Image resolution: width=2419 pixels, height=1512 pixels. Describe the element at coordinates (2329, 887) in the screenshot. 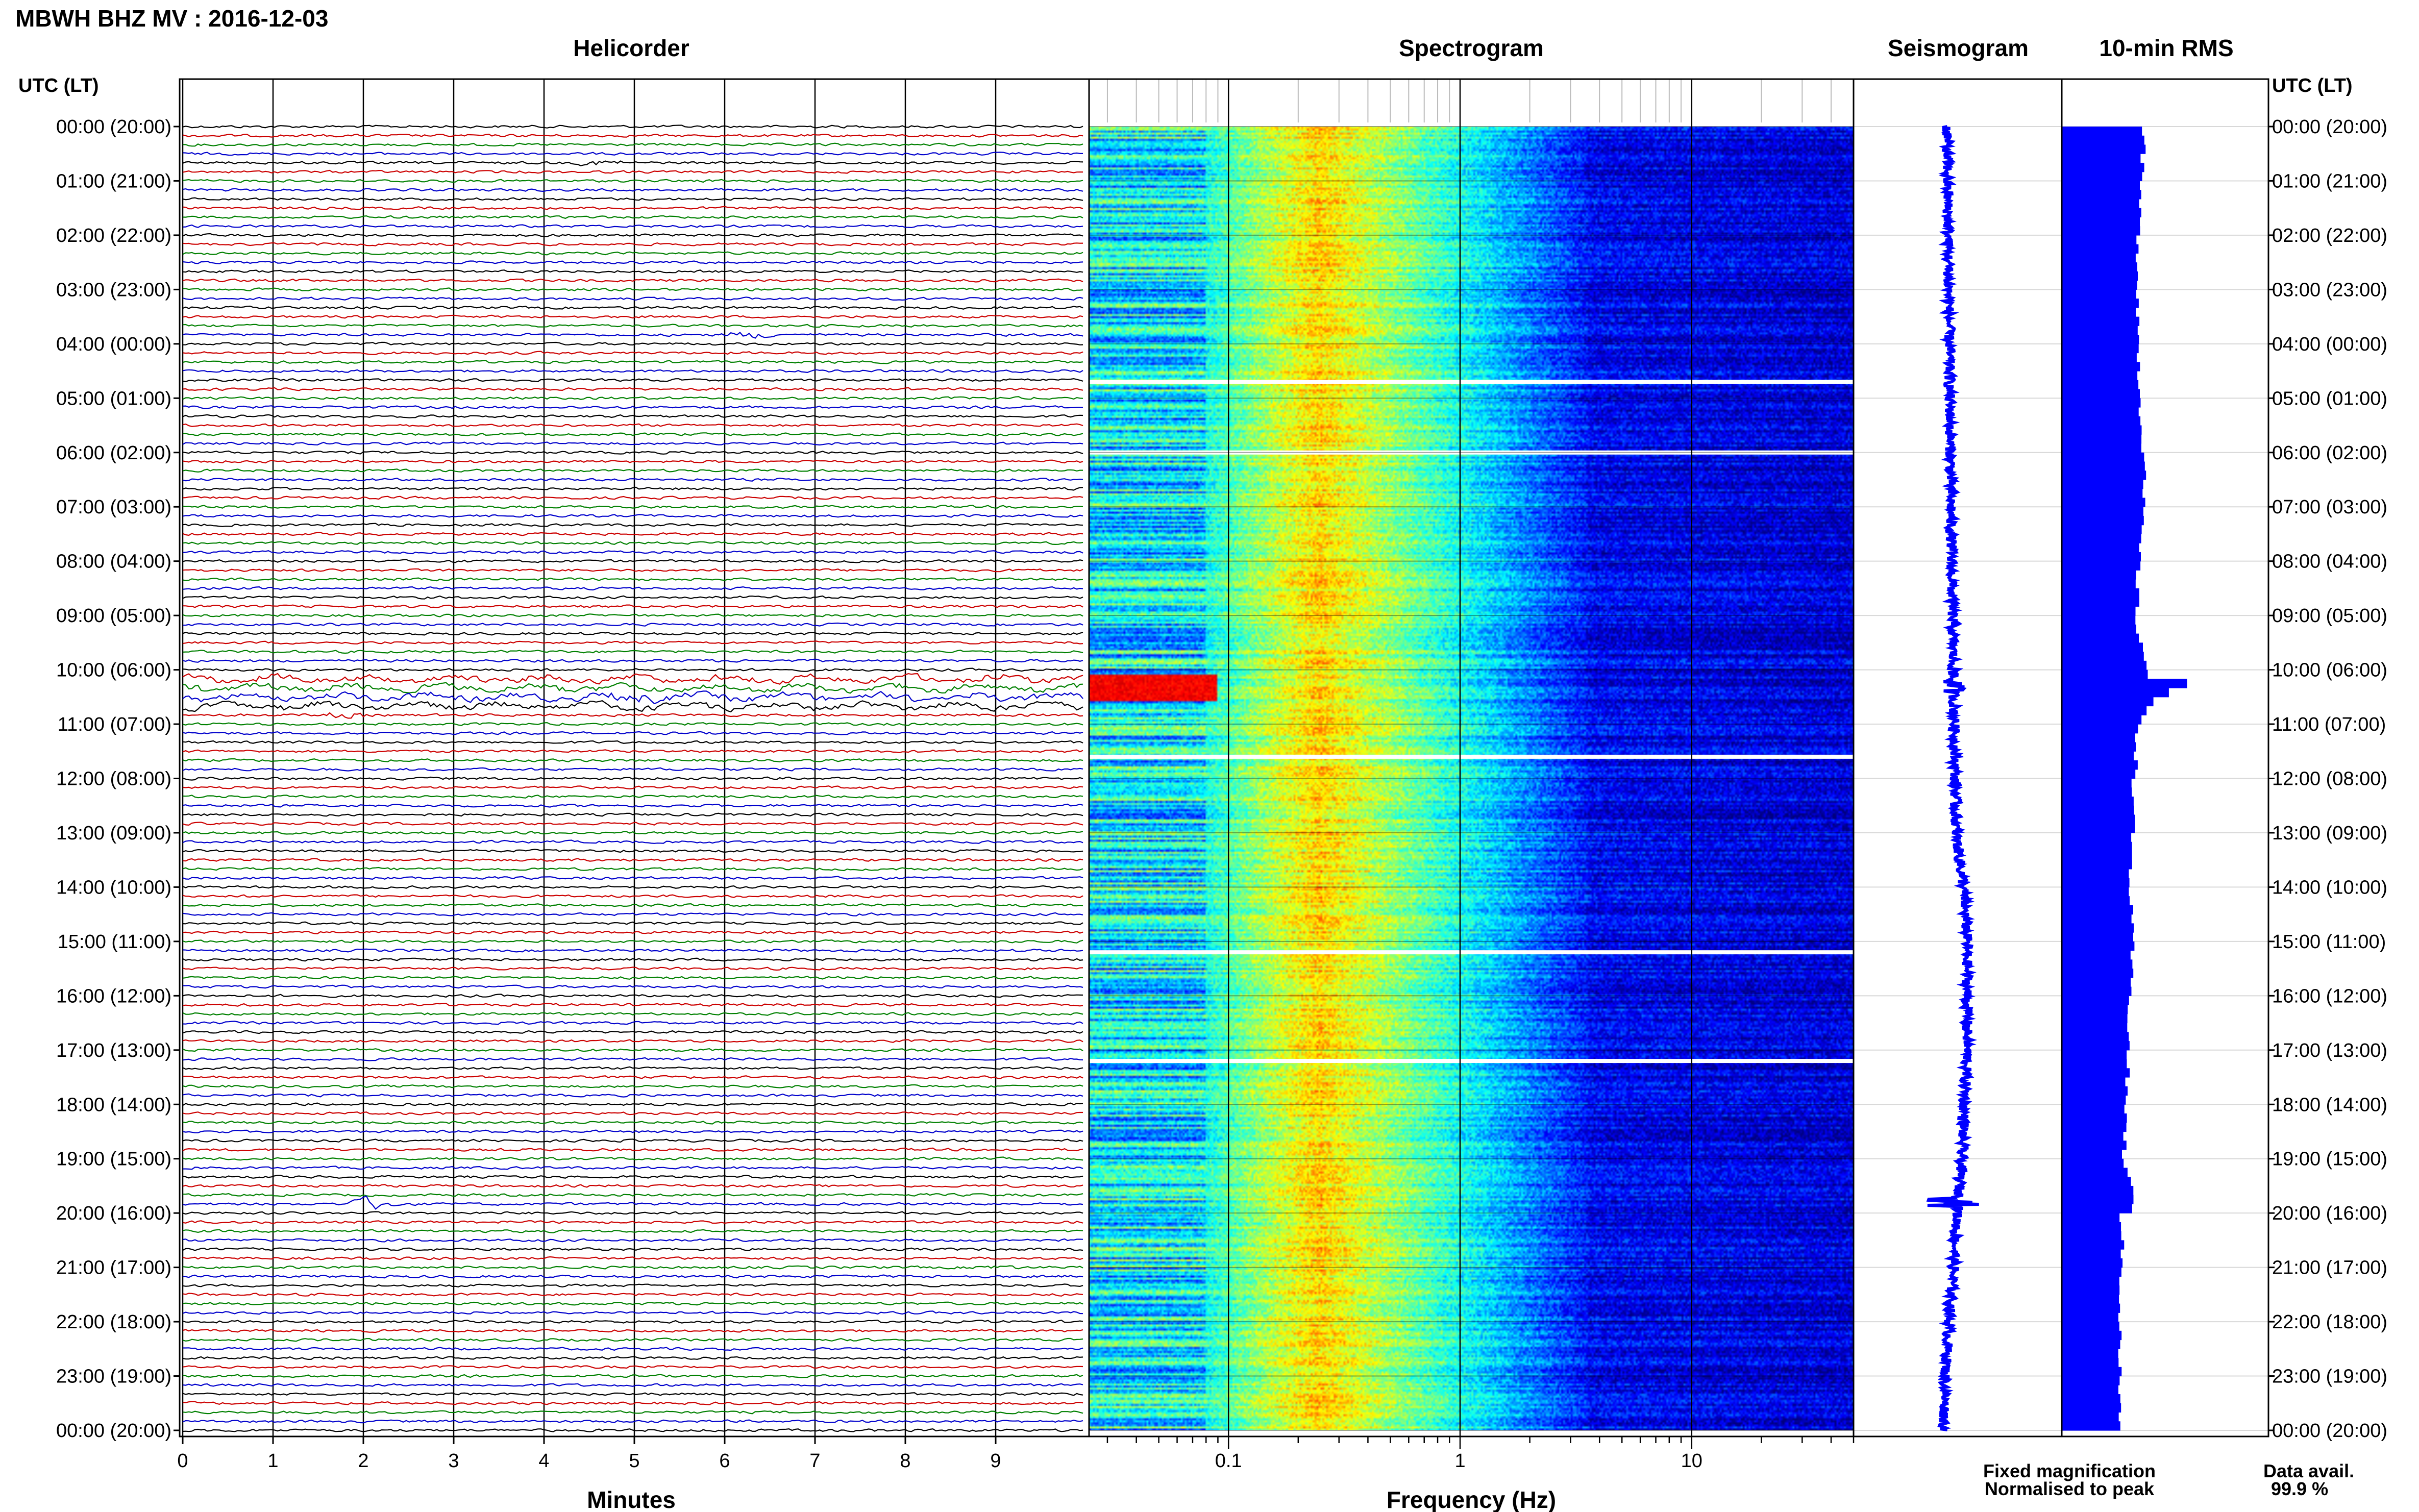

I see `time-tick-label-right: 14:00 (10:00)` at that location.